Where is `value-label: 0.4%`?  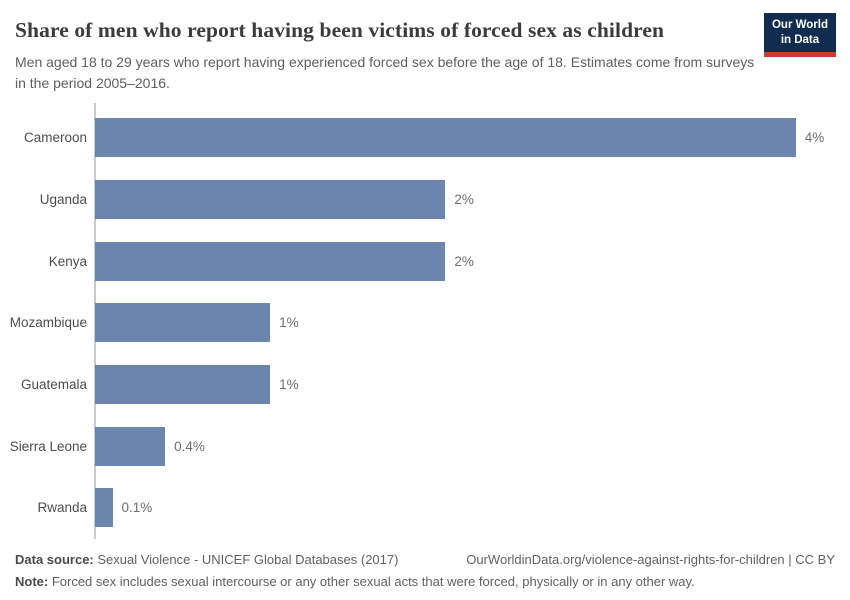 value-label: 0.4% is located at coordinates (189, 446).